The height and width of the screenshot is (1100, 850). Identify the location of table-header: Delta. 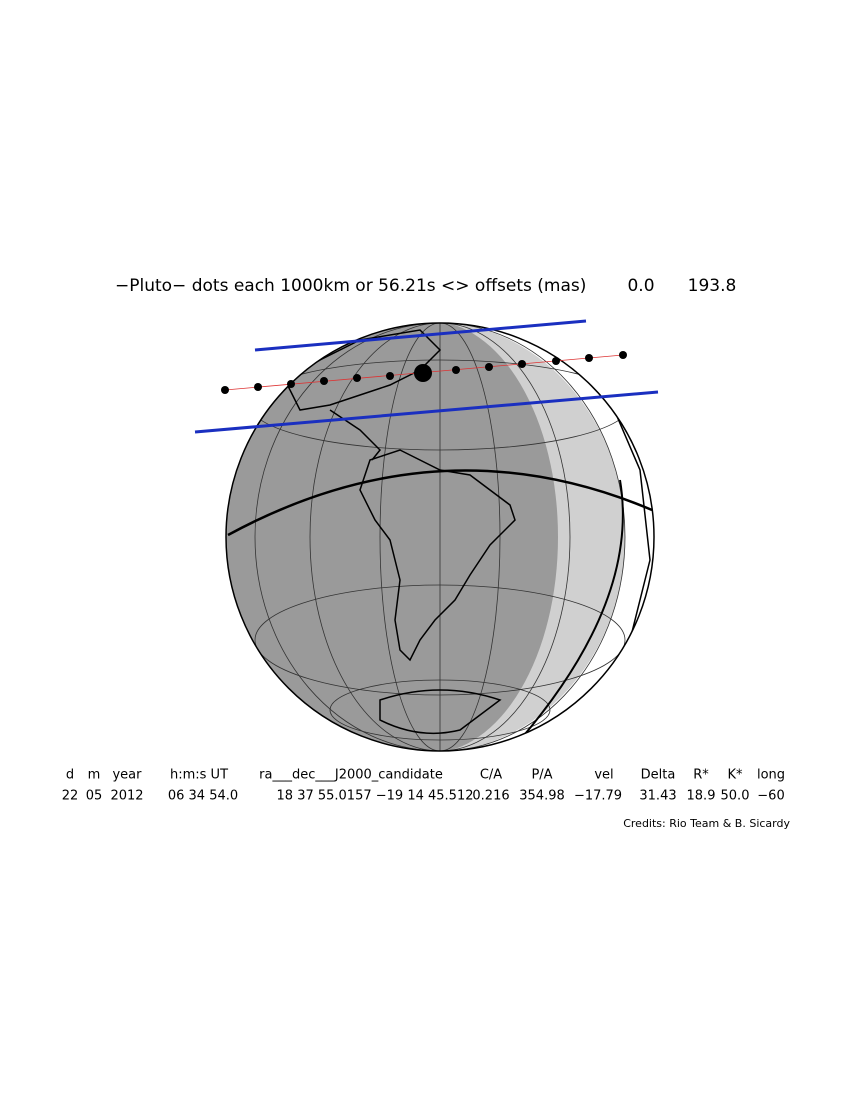
(658, 775).